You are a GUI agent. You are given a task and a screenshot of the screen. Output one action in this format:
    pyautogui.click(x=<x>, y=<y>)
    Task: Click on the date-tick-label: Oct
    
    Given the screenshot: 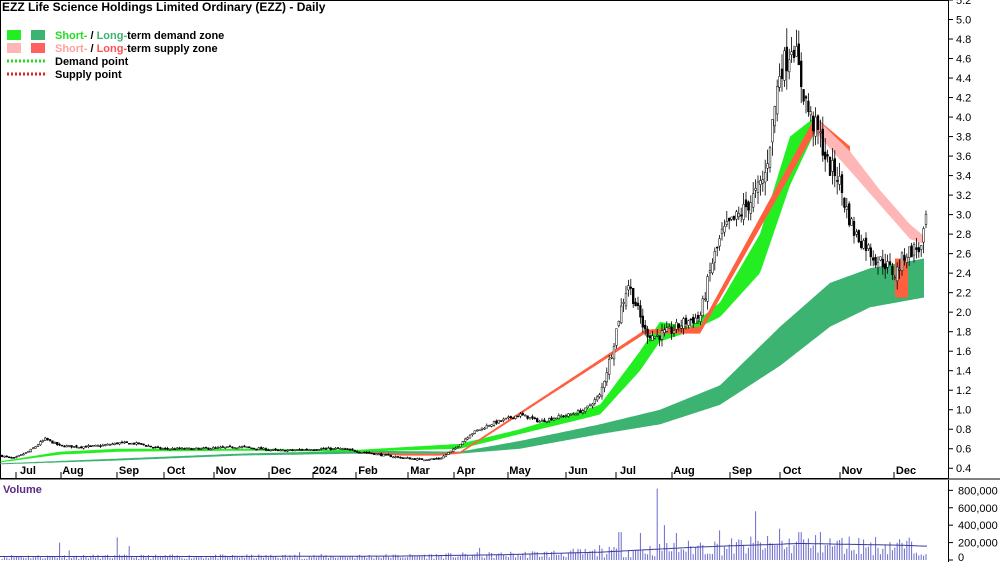 What is the action you would take?
    pyautogui.click(x=792, y=471)
    